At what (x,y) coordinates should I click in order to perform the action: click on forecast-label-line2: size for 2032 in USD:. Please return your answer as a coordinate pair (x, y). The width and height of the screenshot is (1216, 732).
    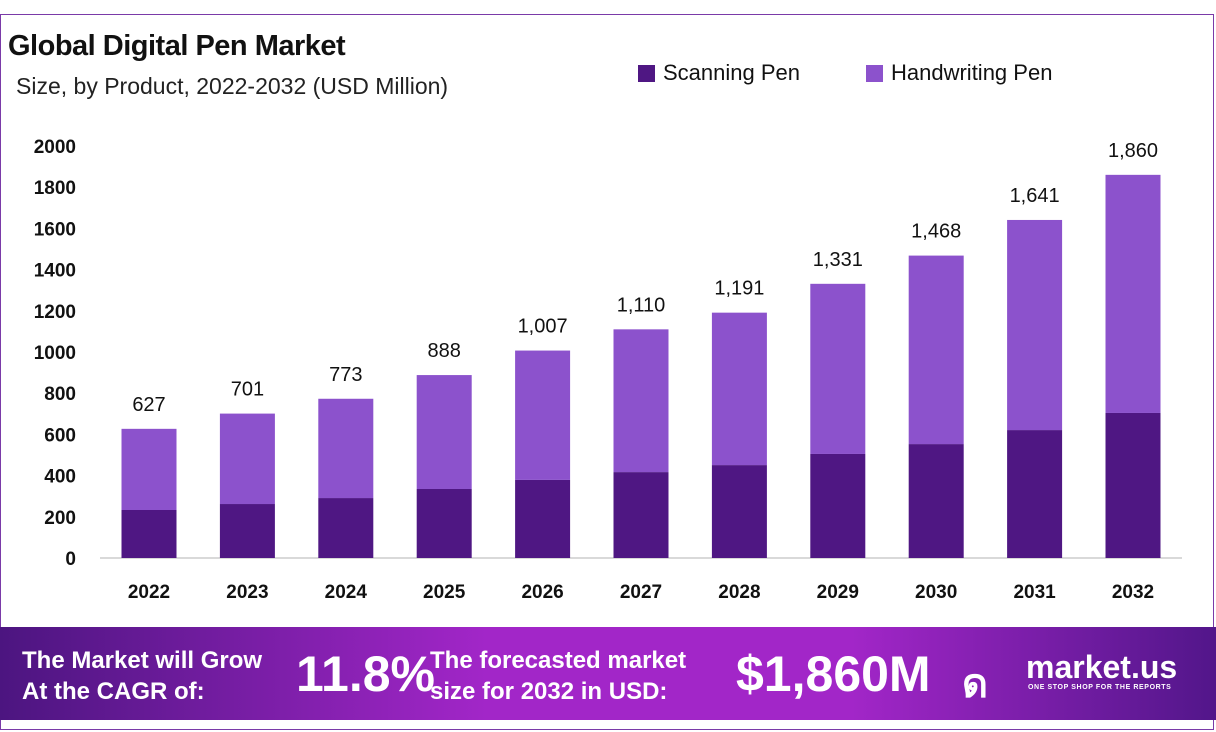
    Looking at the image, I should click on (549, 691).